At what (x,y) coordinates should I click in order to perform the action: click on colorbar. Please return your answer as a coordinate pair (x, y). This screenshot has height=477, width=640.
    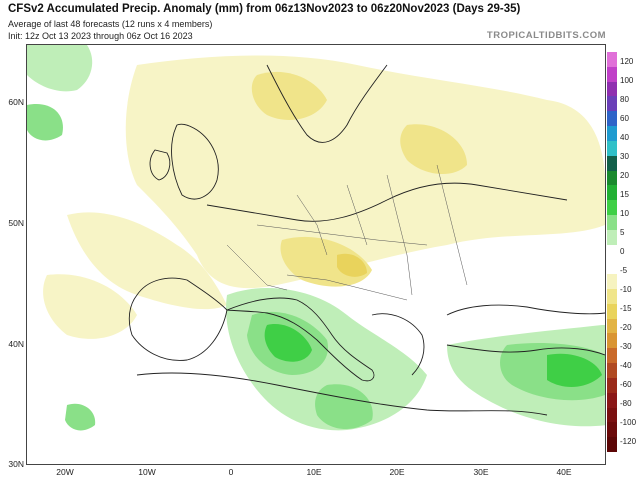
    Looking at the image, I should click on (612, 252).